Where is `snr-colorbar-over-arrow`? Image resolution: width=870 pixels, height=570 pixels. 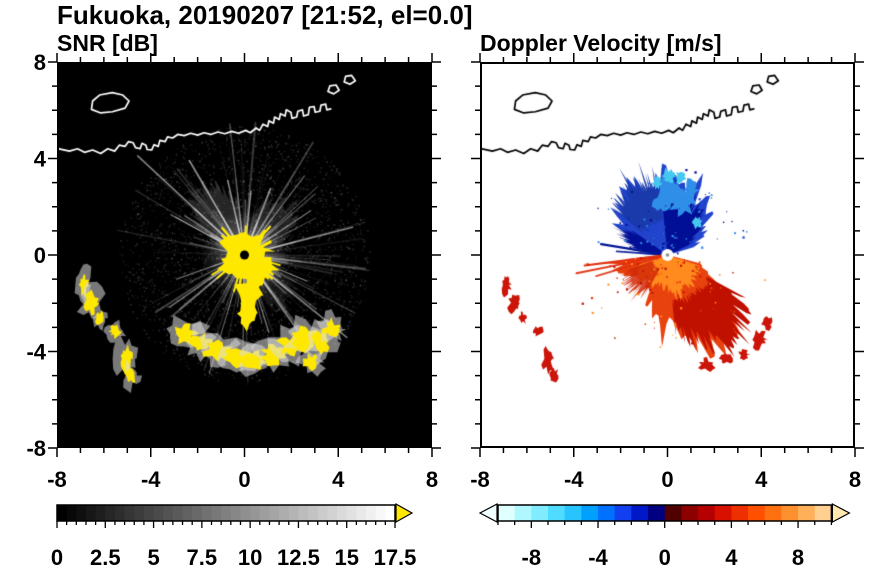
snr-colorbar-over-arrow is located at coordinates (404, 513).